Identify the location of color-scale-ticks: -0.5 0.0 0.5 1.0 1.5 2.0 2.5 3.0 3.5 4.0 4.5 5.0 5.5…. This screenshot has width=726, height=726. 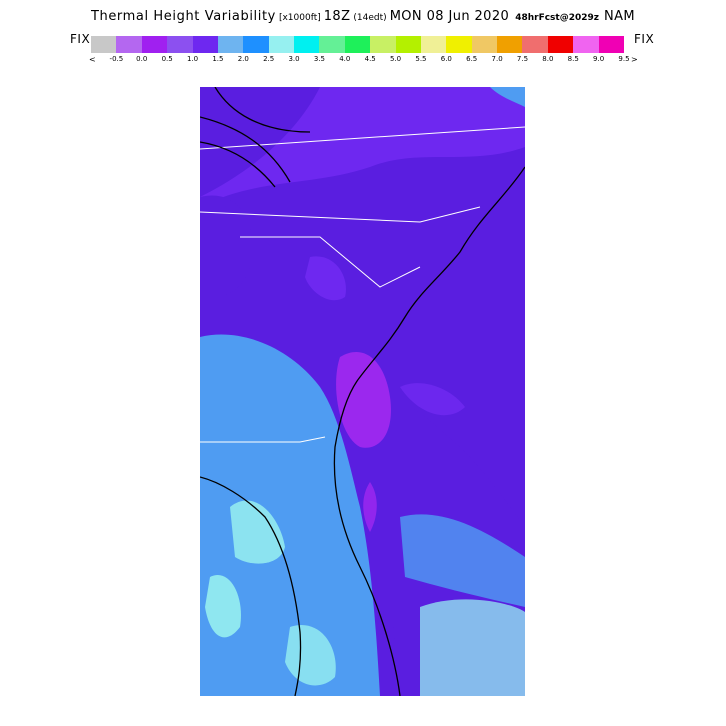
(360, 60).